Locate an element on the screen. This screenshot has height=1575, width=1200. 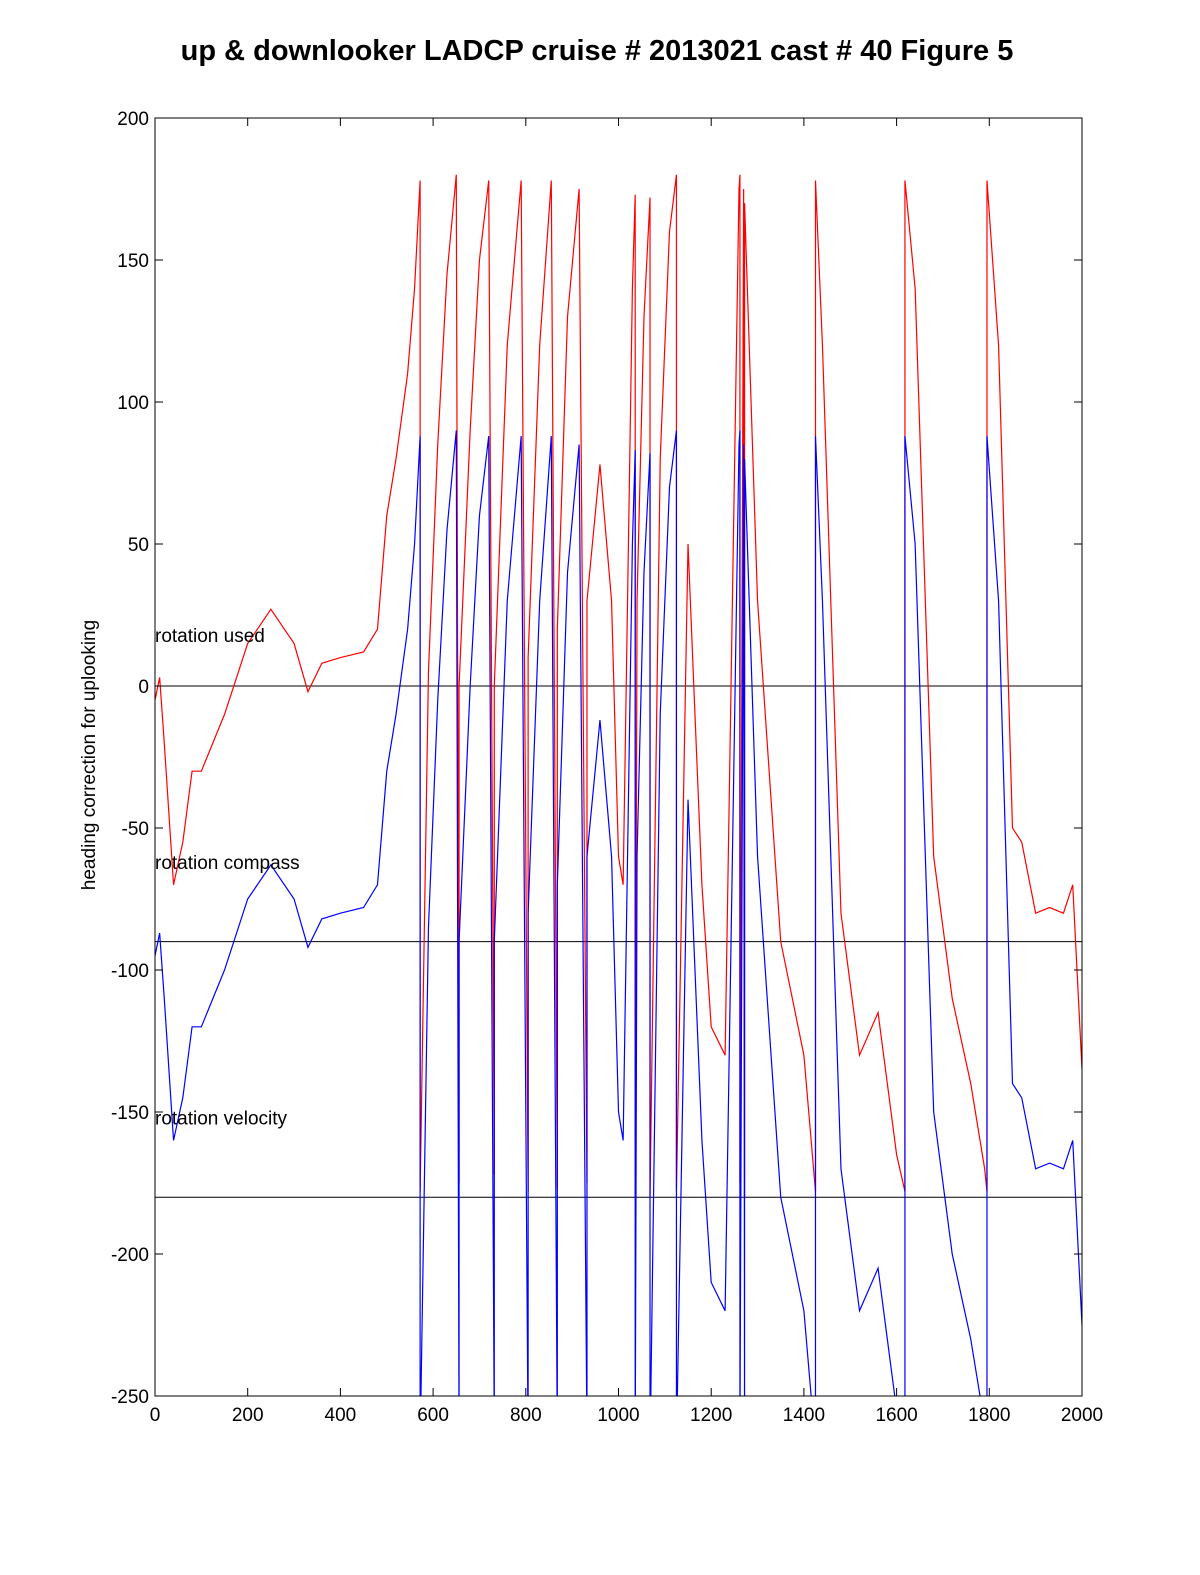
x-tick-label: 0 is located at coordinates (155, 1415).